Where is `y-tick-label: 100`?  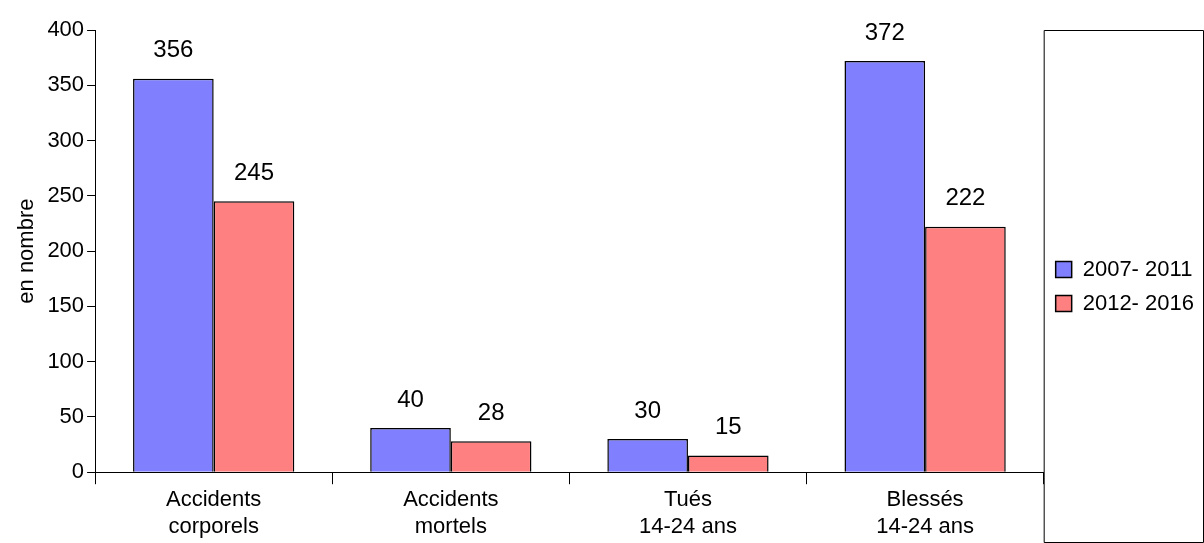
y-tick-label: 100 is located at coordinates (66, 360).